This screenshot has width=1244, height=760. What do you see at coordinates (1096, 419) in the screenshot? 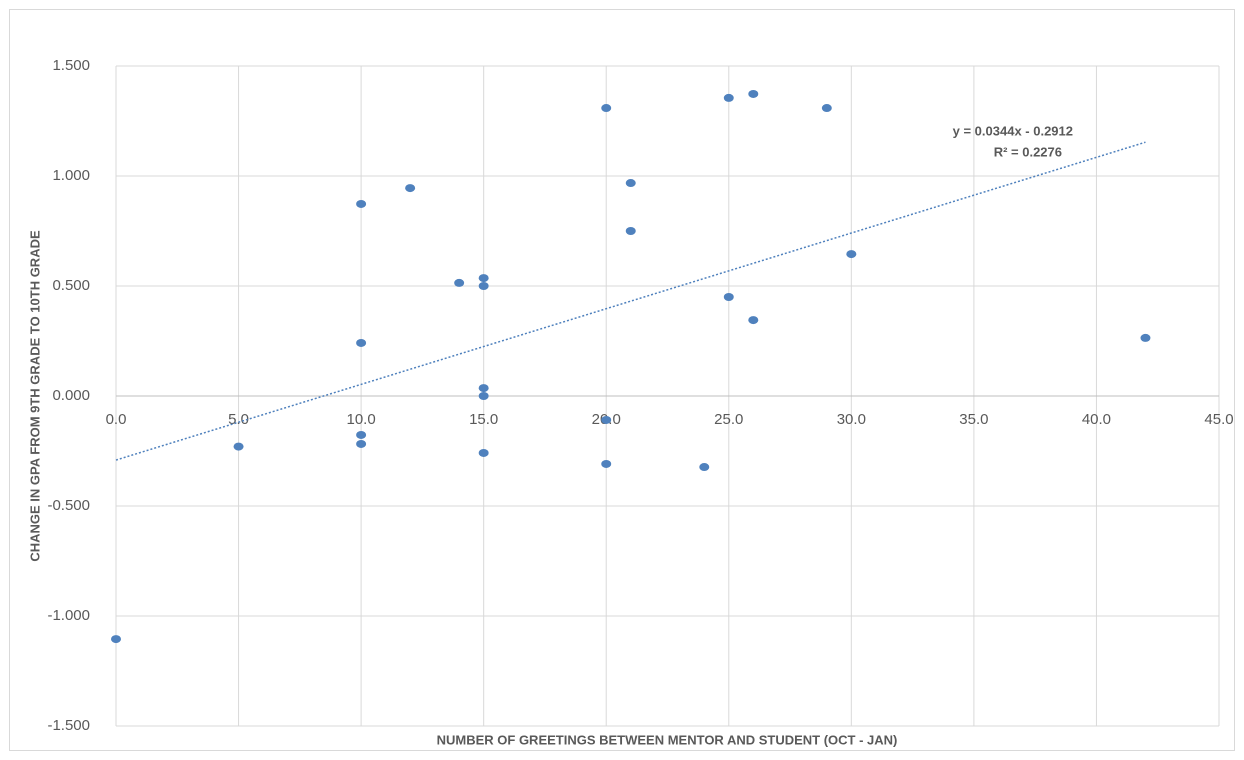
I see `x-tick-label: 40.0` at bounding box center [1096, 419].